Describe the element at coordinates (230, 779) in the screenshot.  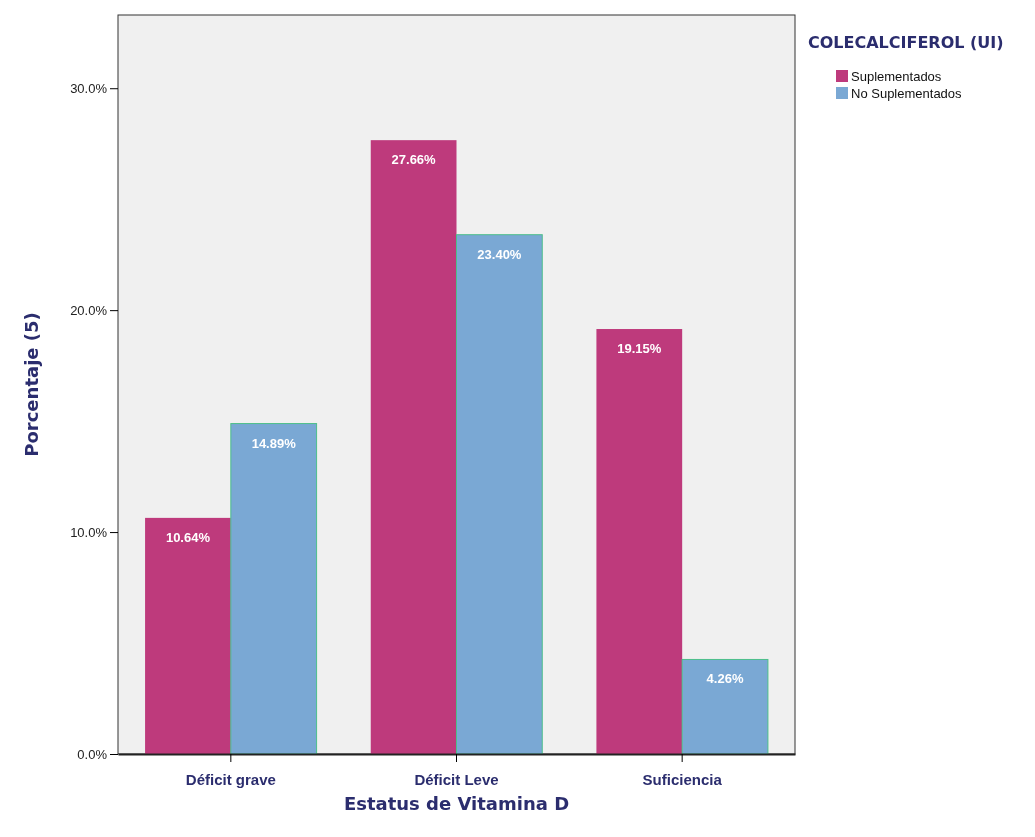
I see `x-tick-label: Déficit grave` at that location.